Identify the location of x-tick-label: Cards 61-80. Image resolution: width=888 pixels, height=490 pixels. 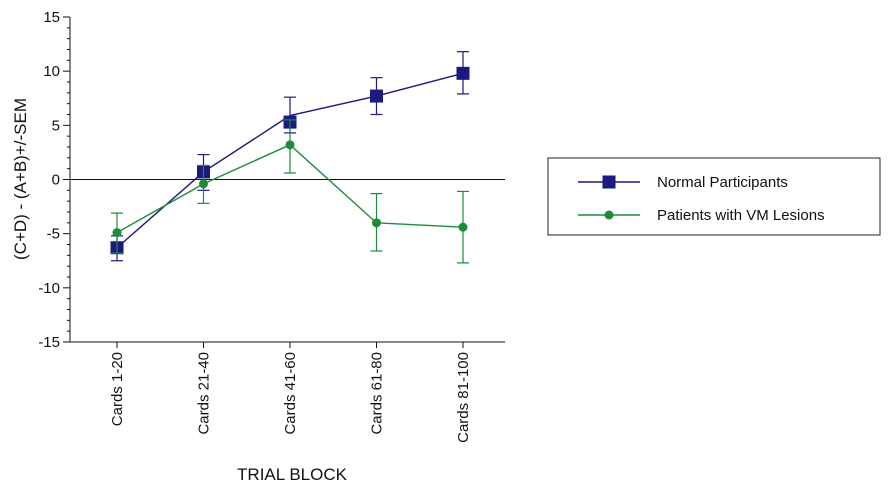
(377, 393).